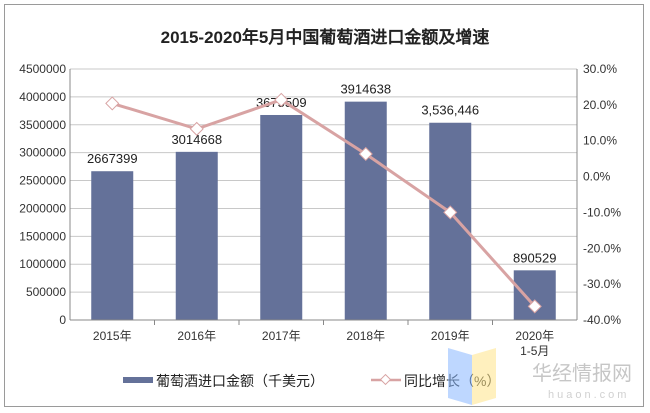 The width and height of the screenshot is (650, 413). What do you see at coordinates (365, 336) in the screenshot?
I see `x-tick-label: 2018年` at bounding box center [365, 336].